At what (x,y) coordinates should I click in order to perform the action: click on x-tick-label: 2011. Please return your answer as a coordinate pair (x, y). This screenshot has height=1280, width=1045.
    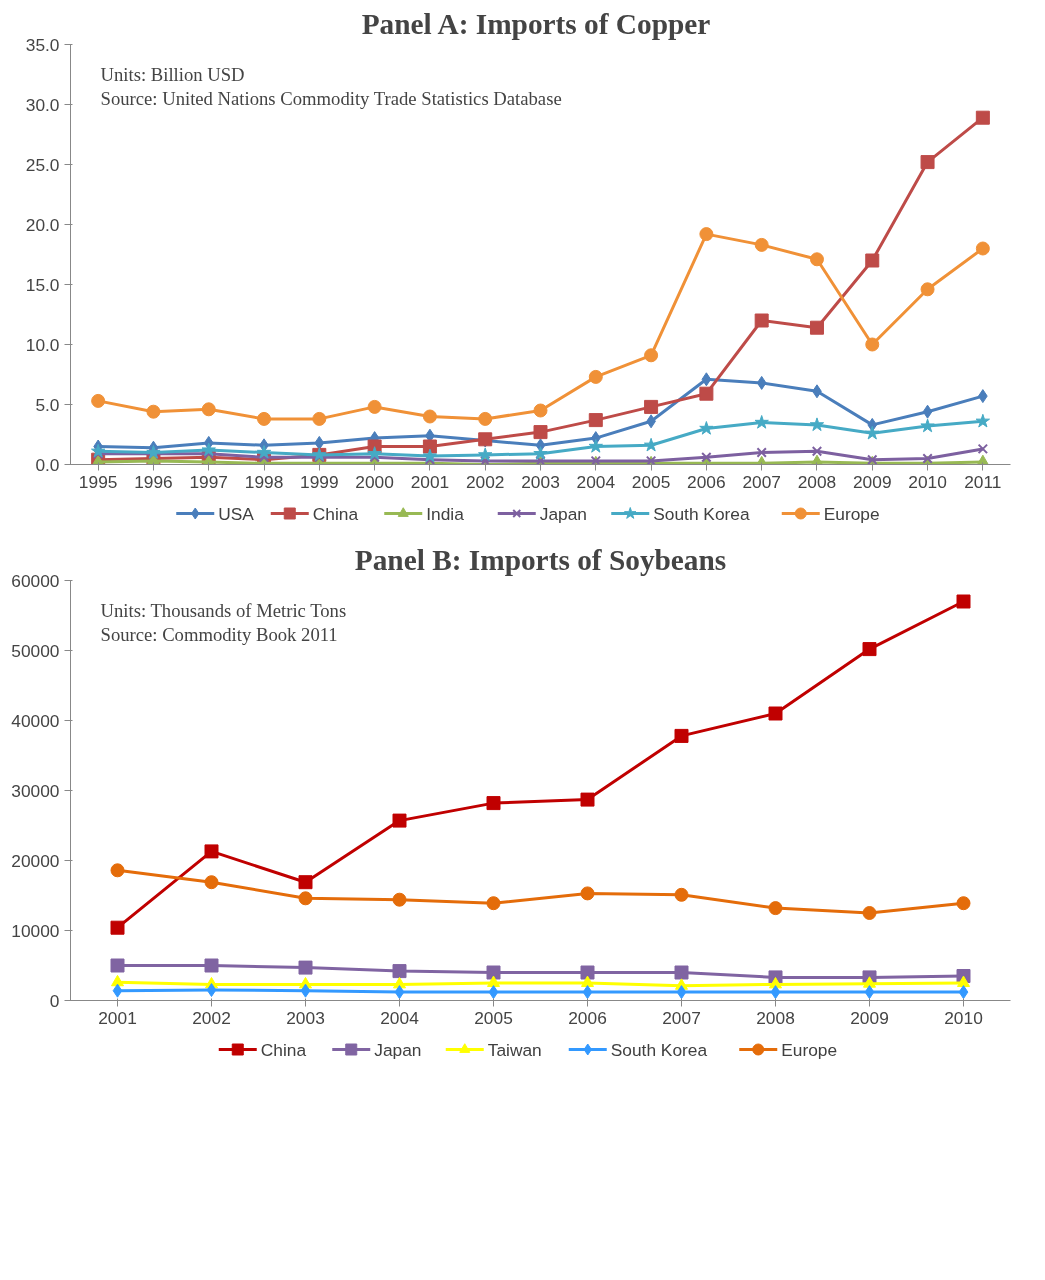
    Looking at the image, I should click on (983, 481).